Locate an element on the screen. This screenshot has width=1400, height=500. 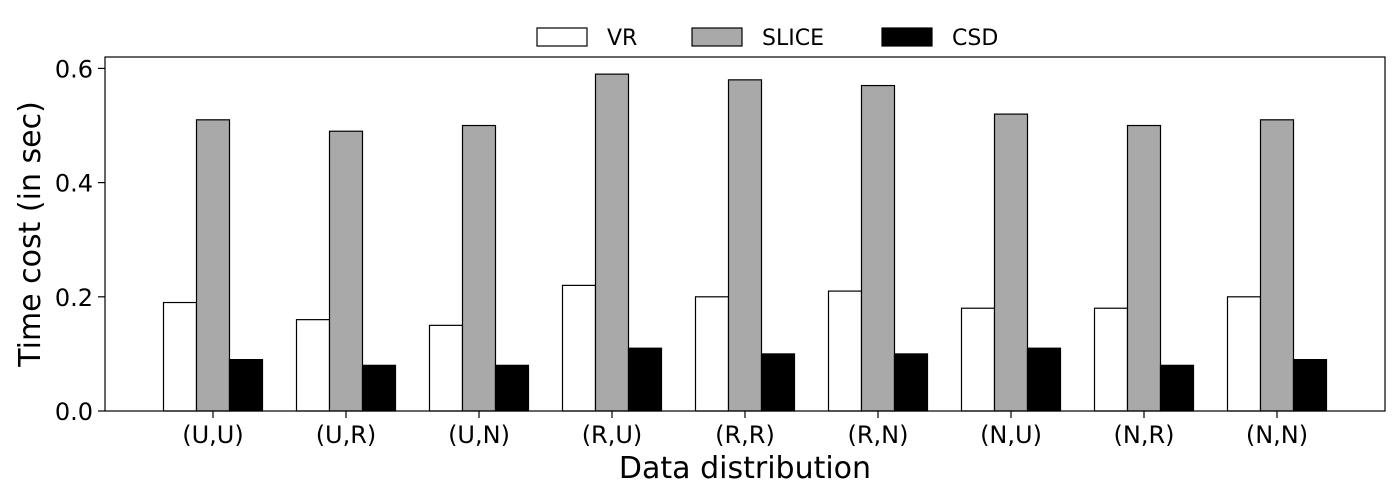
x-tick-label: (N,N) is located at coordinates (1277, 435).